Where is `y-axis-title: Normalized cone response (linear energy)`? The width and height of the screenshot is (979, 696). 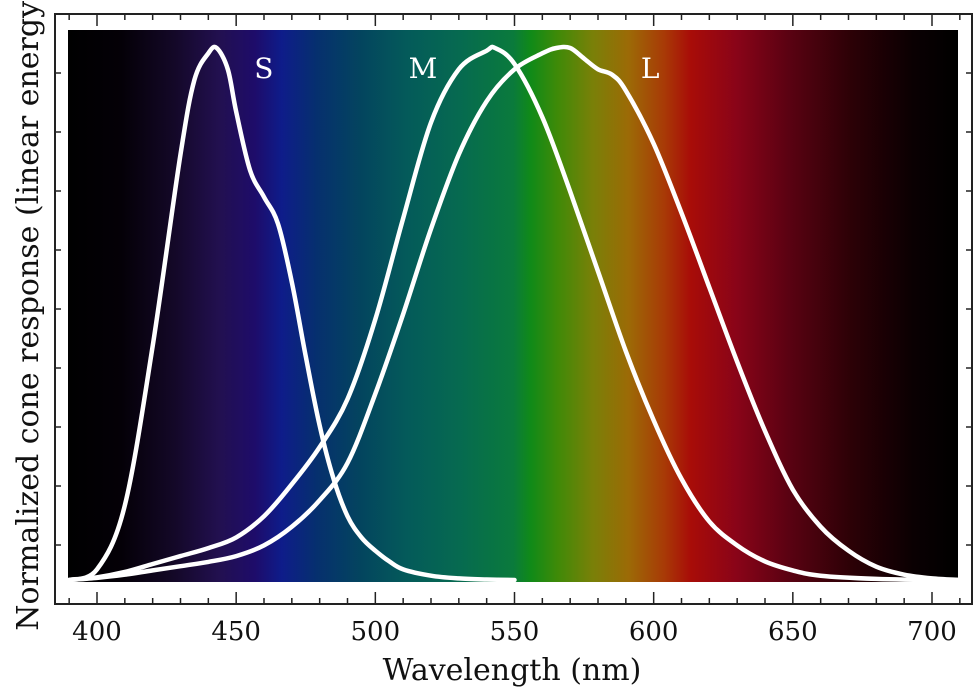
y-axis-title: Normalized cone response (linear energy) is located at coordinates (28, 315).